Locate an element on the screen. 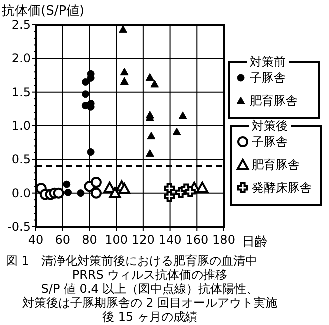 This screenshot has height=325, width=329. y-tick-label: 0.5 is located at coordinates (21, 159).